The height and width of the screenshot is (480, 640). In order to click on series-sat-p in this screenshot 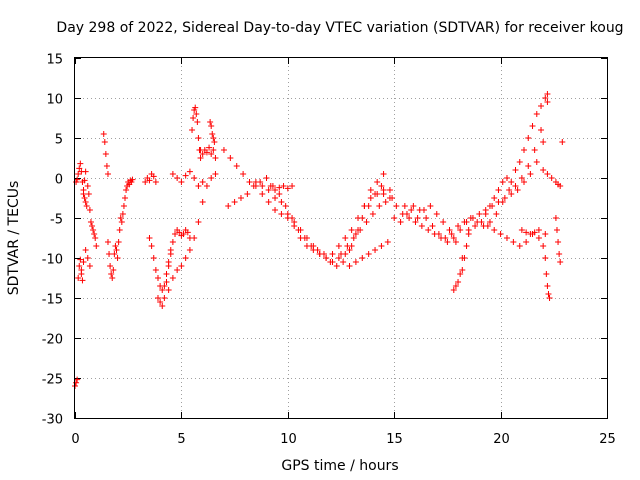, I will do `click(305, 222)`.